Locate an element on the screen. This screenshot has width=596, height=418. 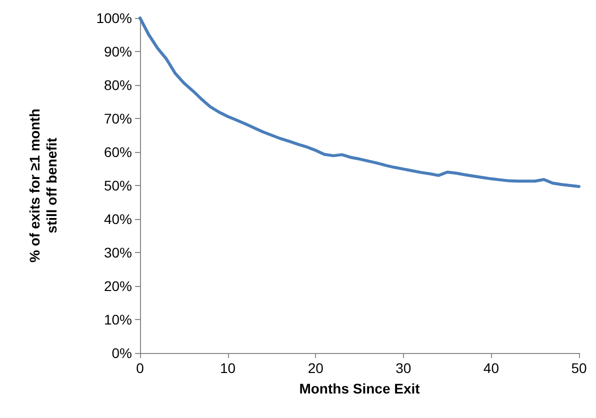
y-tick-label: 50% is located at coordinates (118, 186).